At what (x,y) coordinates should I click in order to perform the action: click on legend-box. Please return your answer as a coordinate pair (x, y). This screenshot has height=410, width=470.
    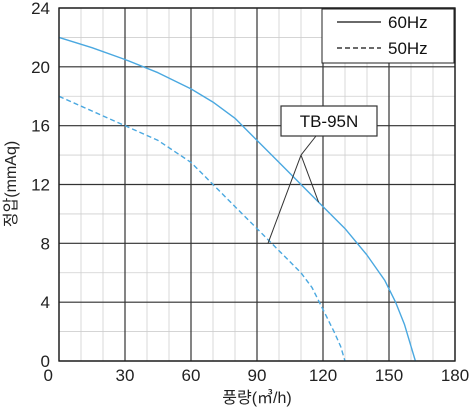
    Looking at the image, I should click on (388, 36).